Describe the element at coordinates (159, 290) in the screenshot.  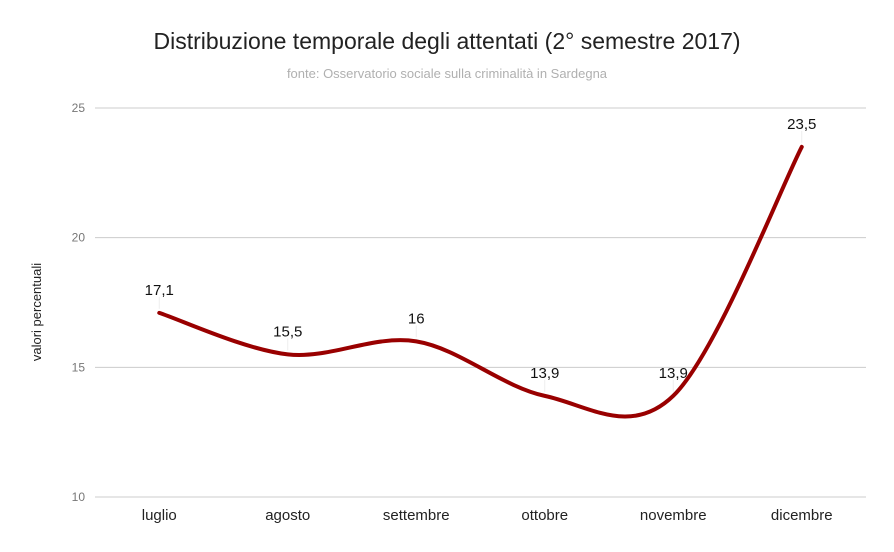
I see `data-label: 17,1` at that location.